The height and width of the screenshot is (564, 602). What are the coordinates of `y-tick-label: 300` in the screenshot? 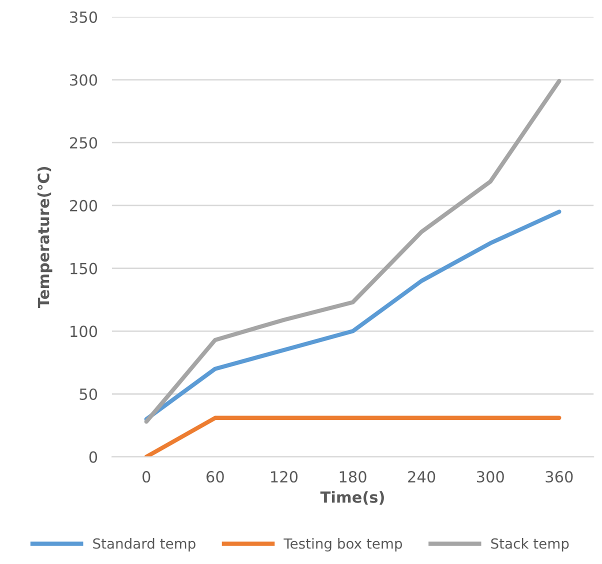 It's located at (84, 80).